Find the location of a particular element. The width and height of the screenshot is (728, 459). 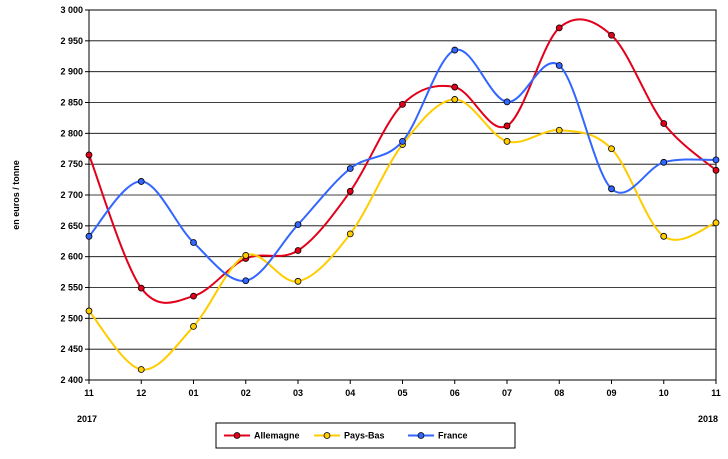

y-tick-label: 2 900 is located at coordinates (71, 72).